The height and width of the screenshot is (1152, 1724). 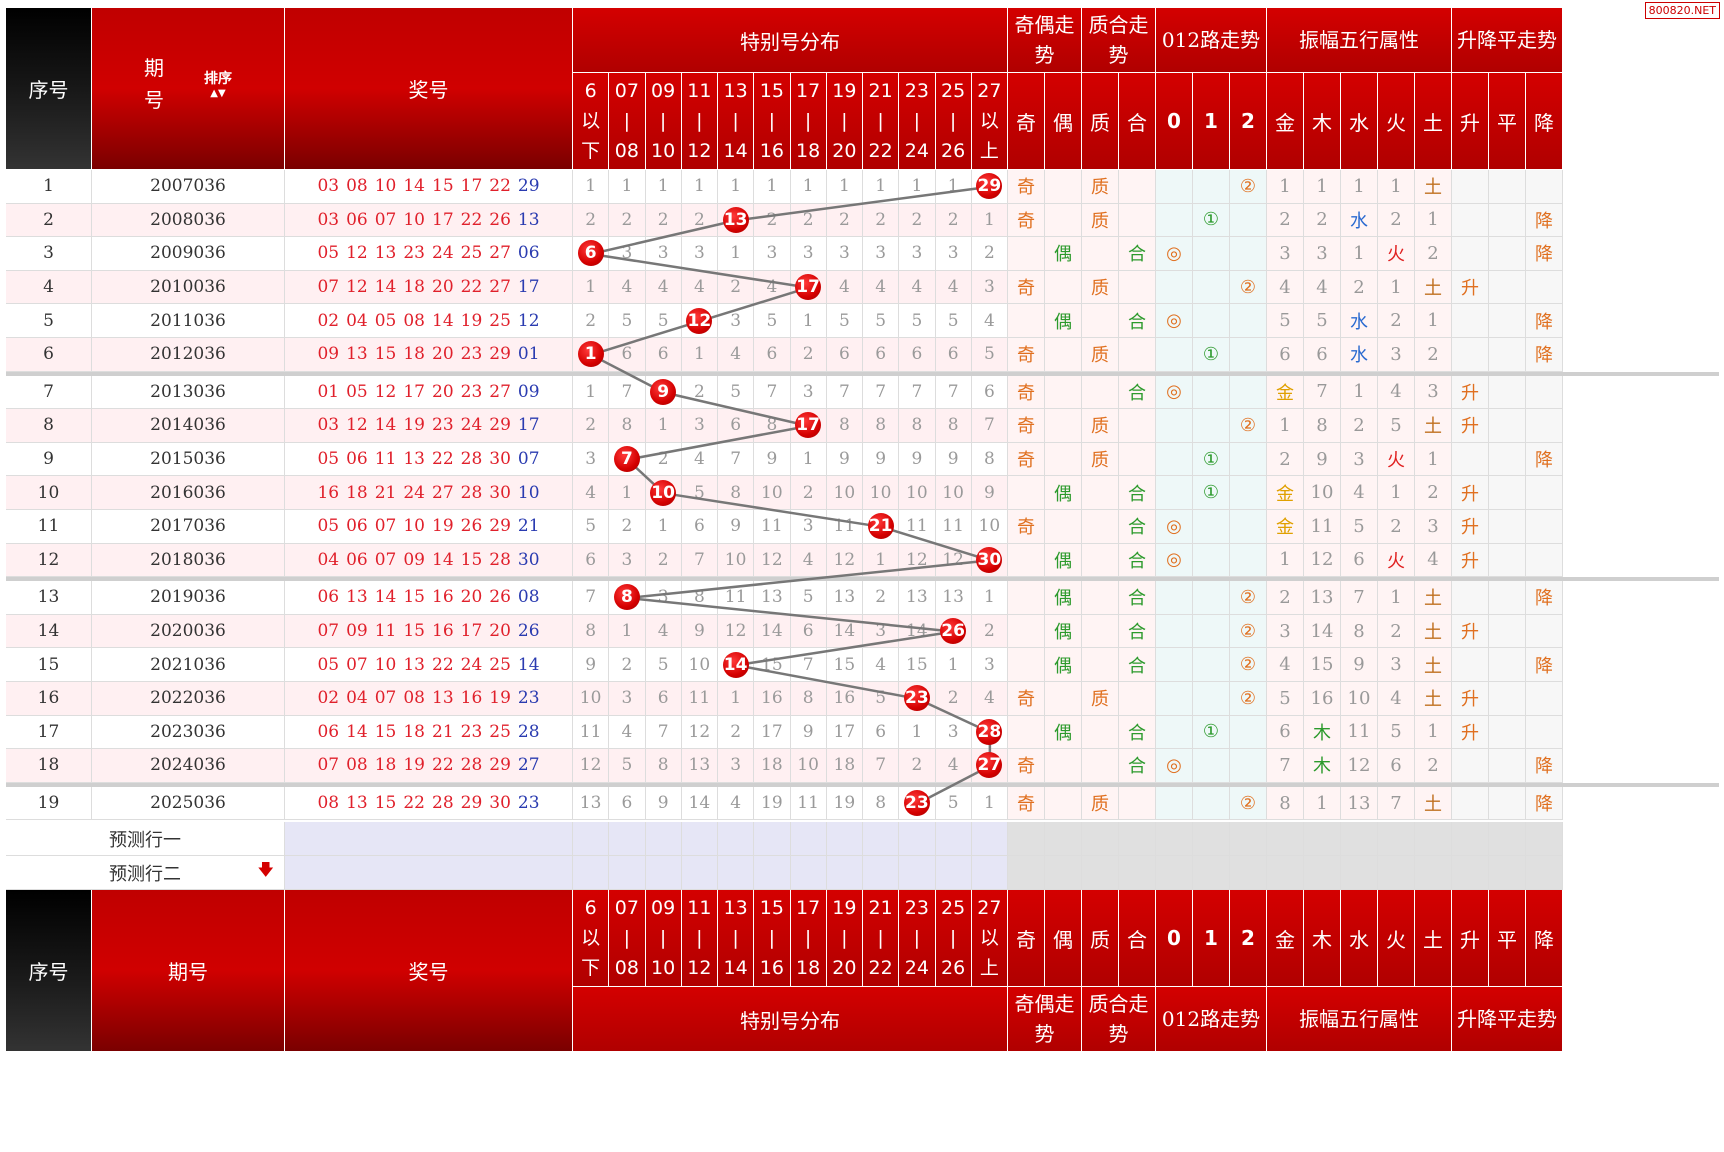 I want to click on draw-number: 22, so click(x=443, y=459).